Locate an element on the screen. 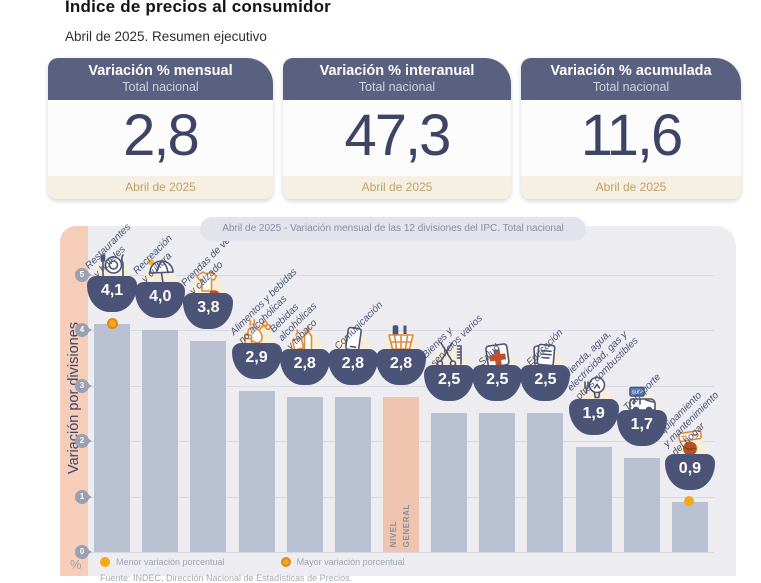  legend-item-mayor: Mayor variación porcentual is located at coordinates (342, 562).